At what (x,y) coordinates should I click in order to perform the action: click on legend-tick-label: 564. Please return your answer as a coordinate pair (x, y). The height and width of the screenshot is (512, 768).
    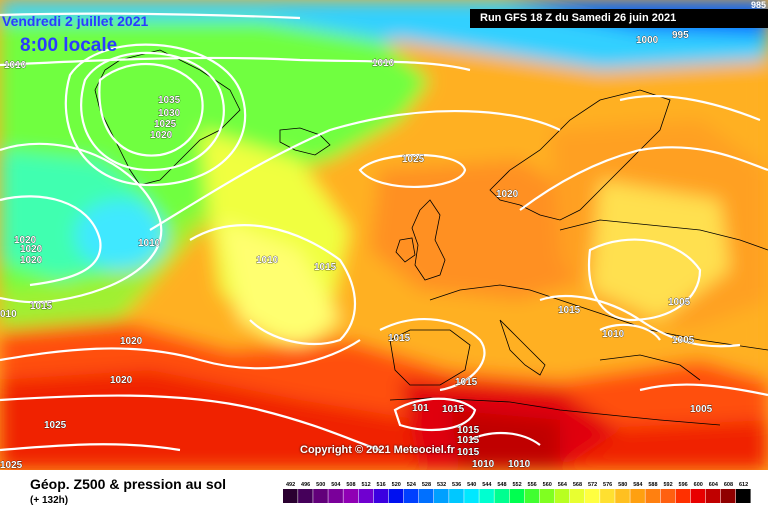
    Looking at the image, I should click on (563, 485).